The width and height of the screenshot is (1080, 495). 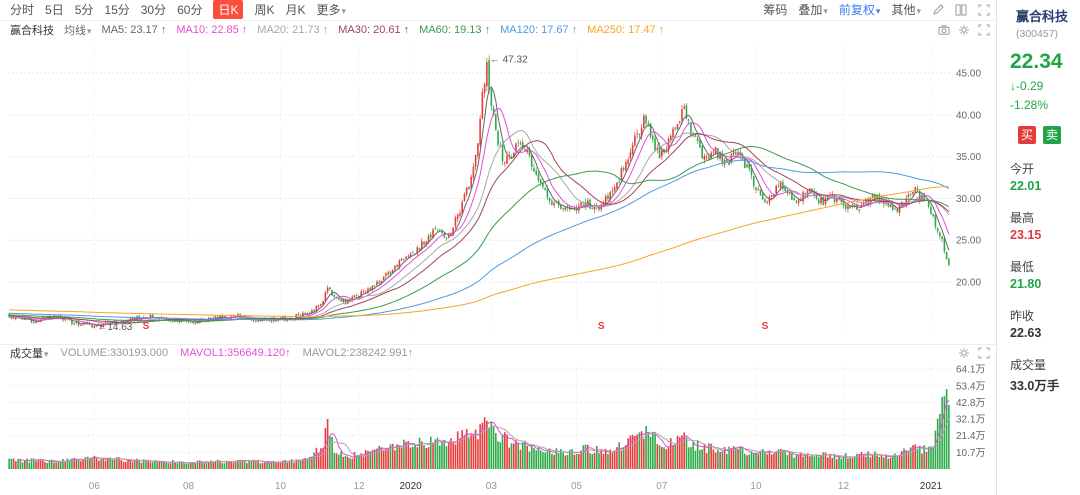 What do you see at coordinates (968, 199) in the screenshot?
I see `svg-text: 30.00` at bounding box center [968, 199].